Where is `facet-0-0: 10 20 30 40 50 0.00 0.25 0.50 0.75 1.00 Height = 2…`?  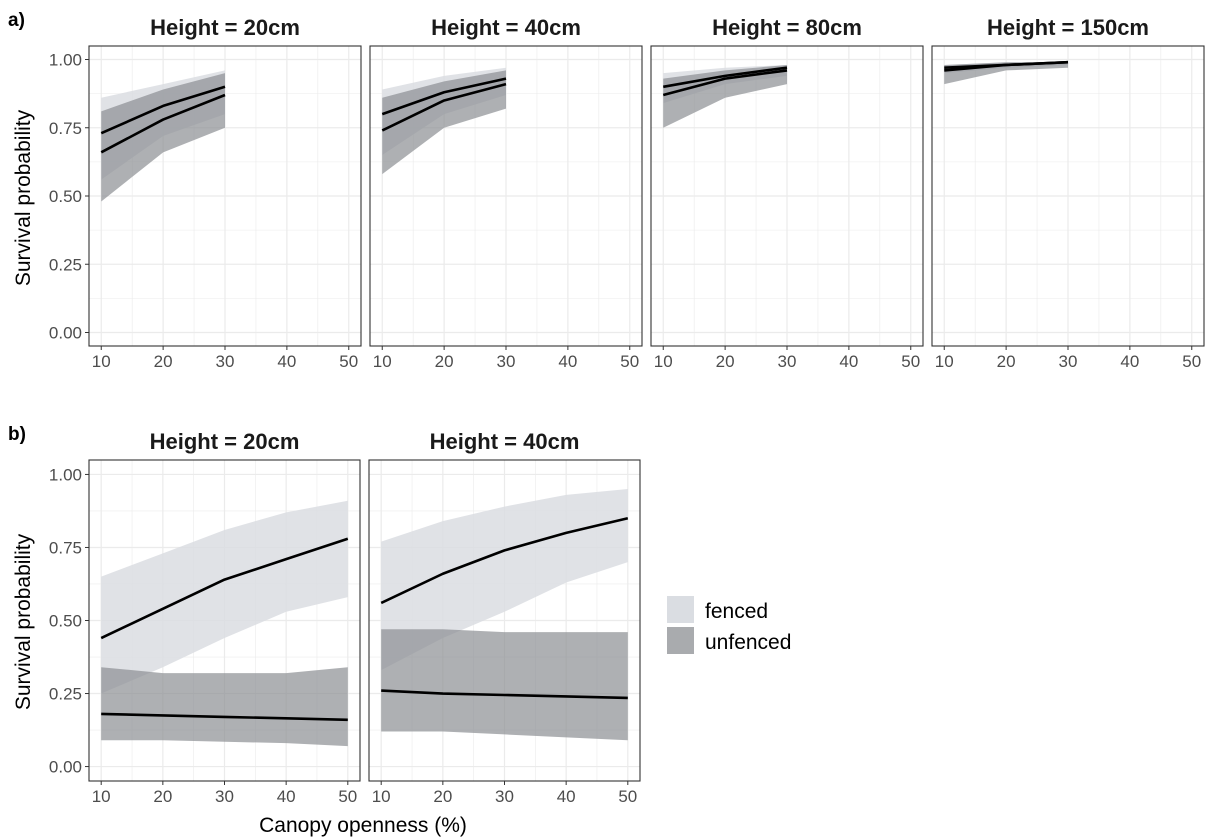 facet-0-0: 10 20 30 40 50 0.00 0.25 0.50 0.75 1.00 Height = 2… is located at coordinates (205, 193).